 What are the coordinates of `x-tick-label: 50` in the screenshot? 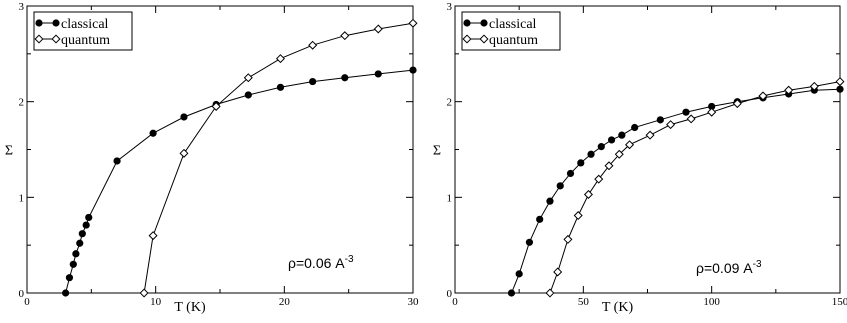 It's located at (584, 302).